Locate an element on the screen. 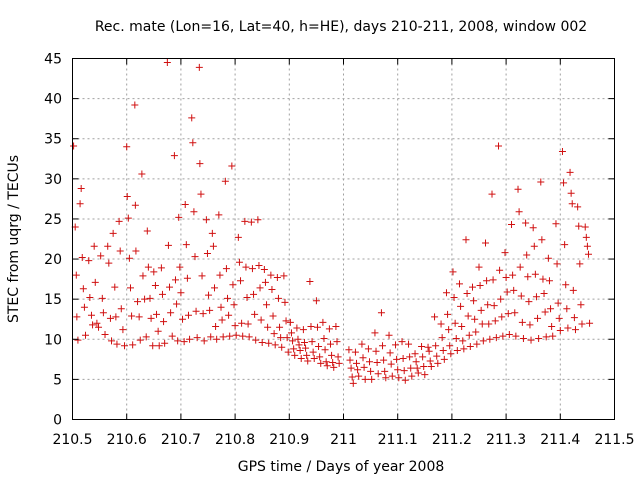 This screenshot has width=640, height=480. y-tick-label: 0 is located at coordinates (57, 421).